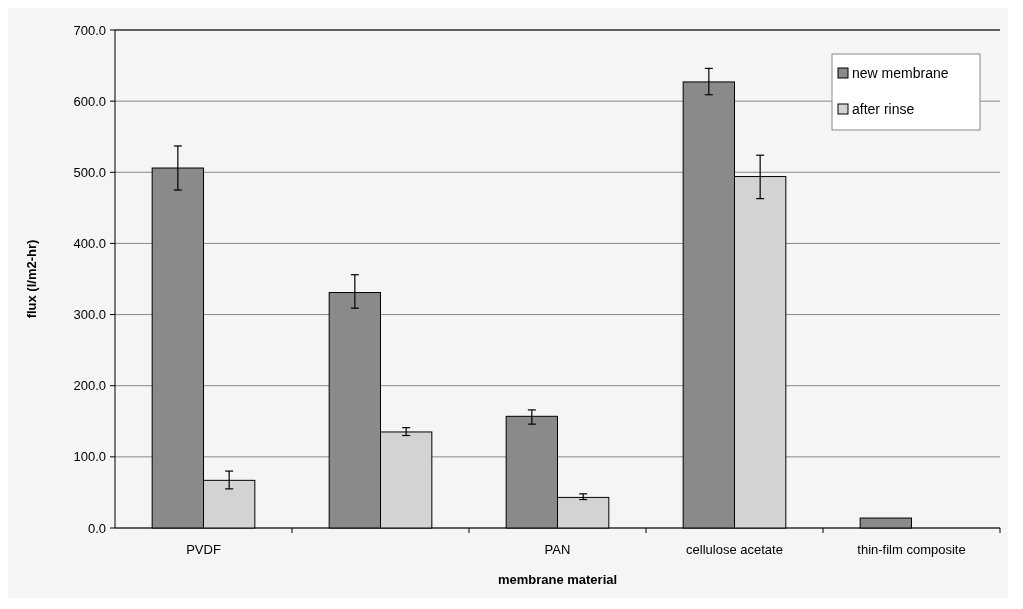 This screenshot has width=1023, height=609. What do you see at coordinates (734, 549) in the screenshot?
I see `x-tick-label: cellulose acetate` at bounding box center [734, 549].